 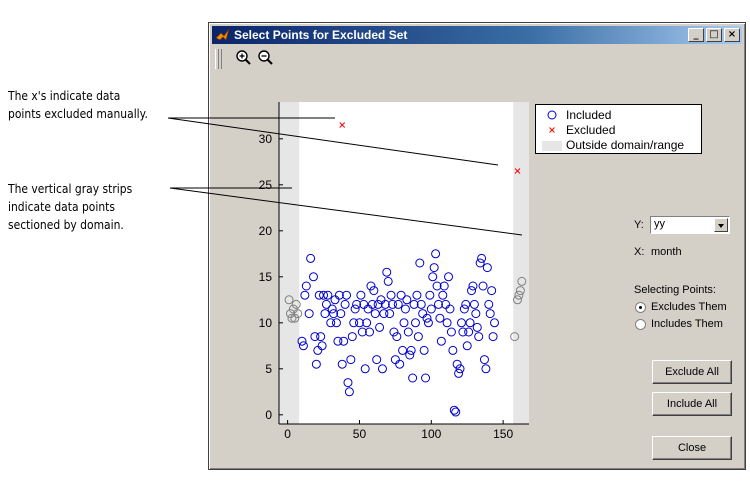 I want to click on maximize-button: □, so click(x=714, y=35).